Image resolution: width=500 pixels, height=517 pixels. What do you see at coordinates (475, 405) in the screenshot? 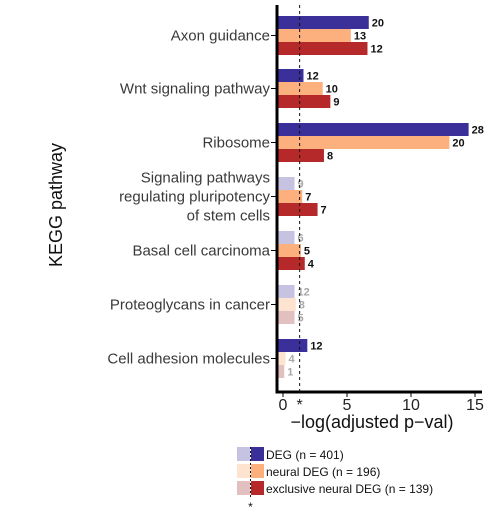
I see `x-tick-label: 15` at bounding box center [475, 405].